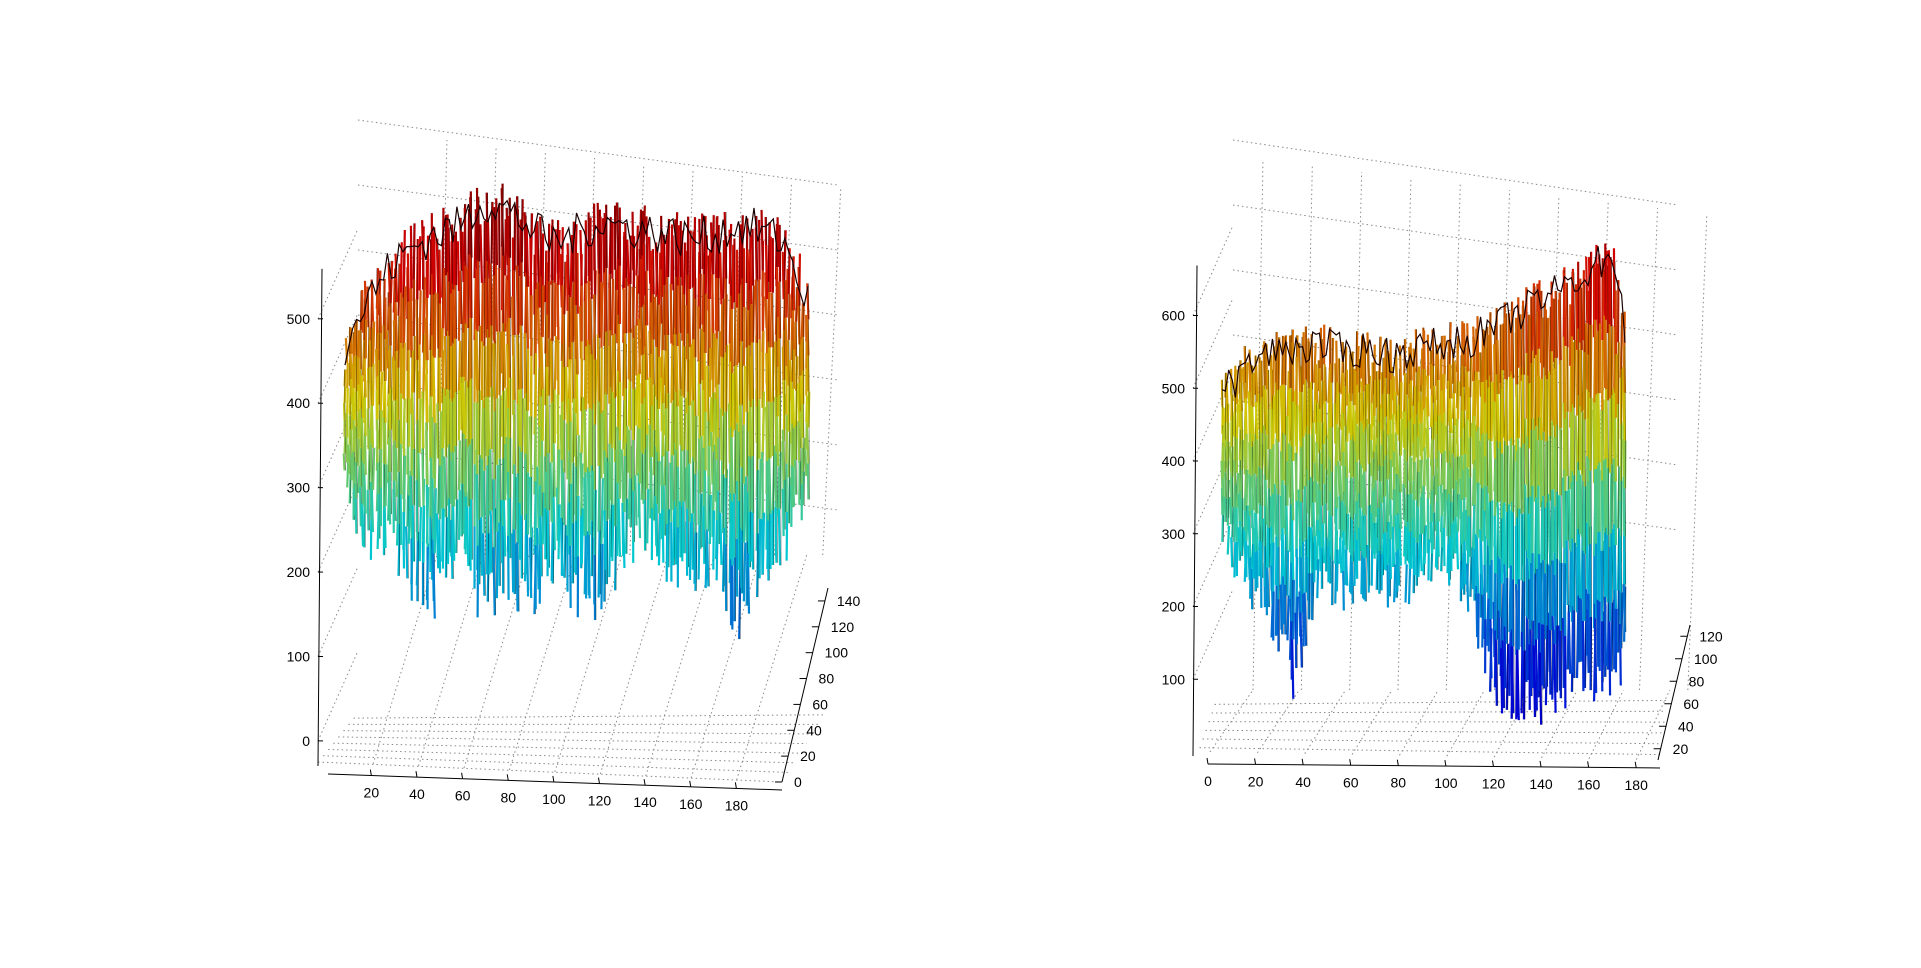 This screenshot has width=1921, height=968. I want to click on z-axis-line, so click(320, 517).